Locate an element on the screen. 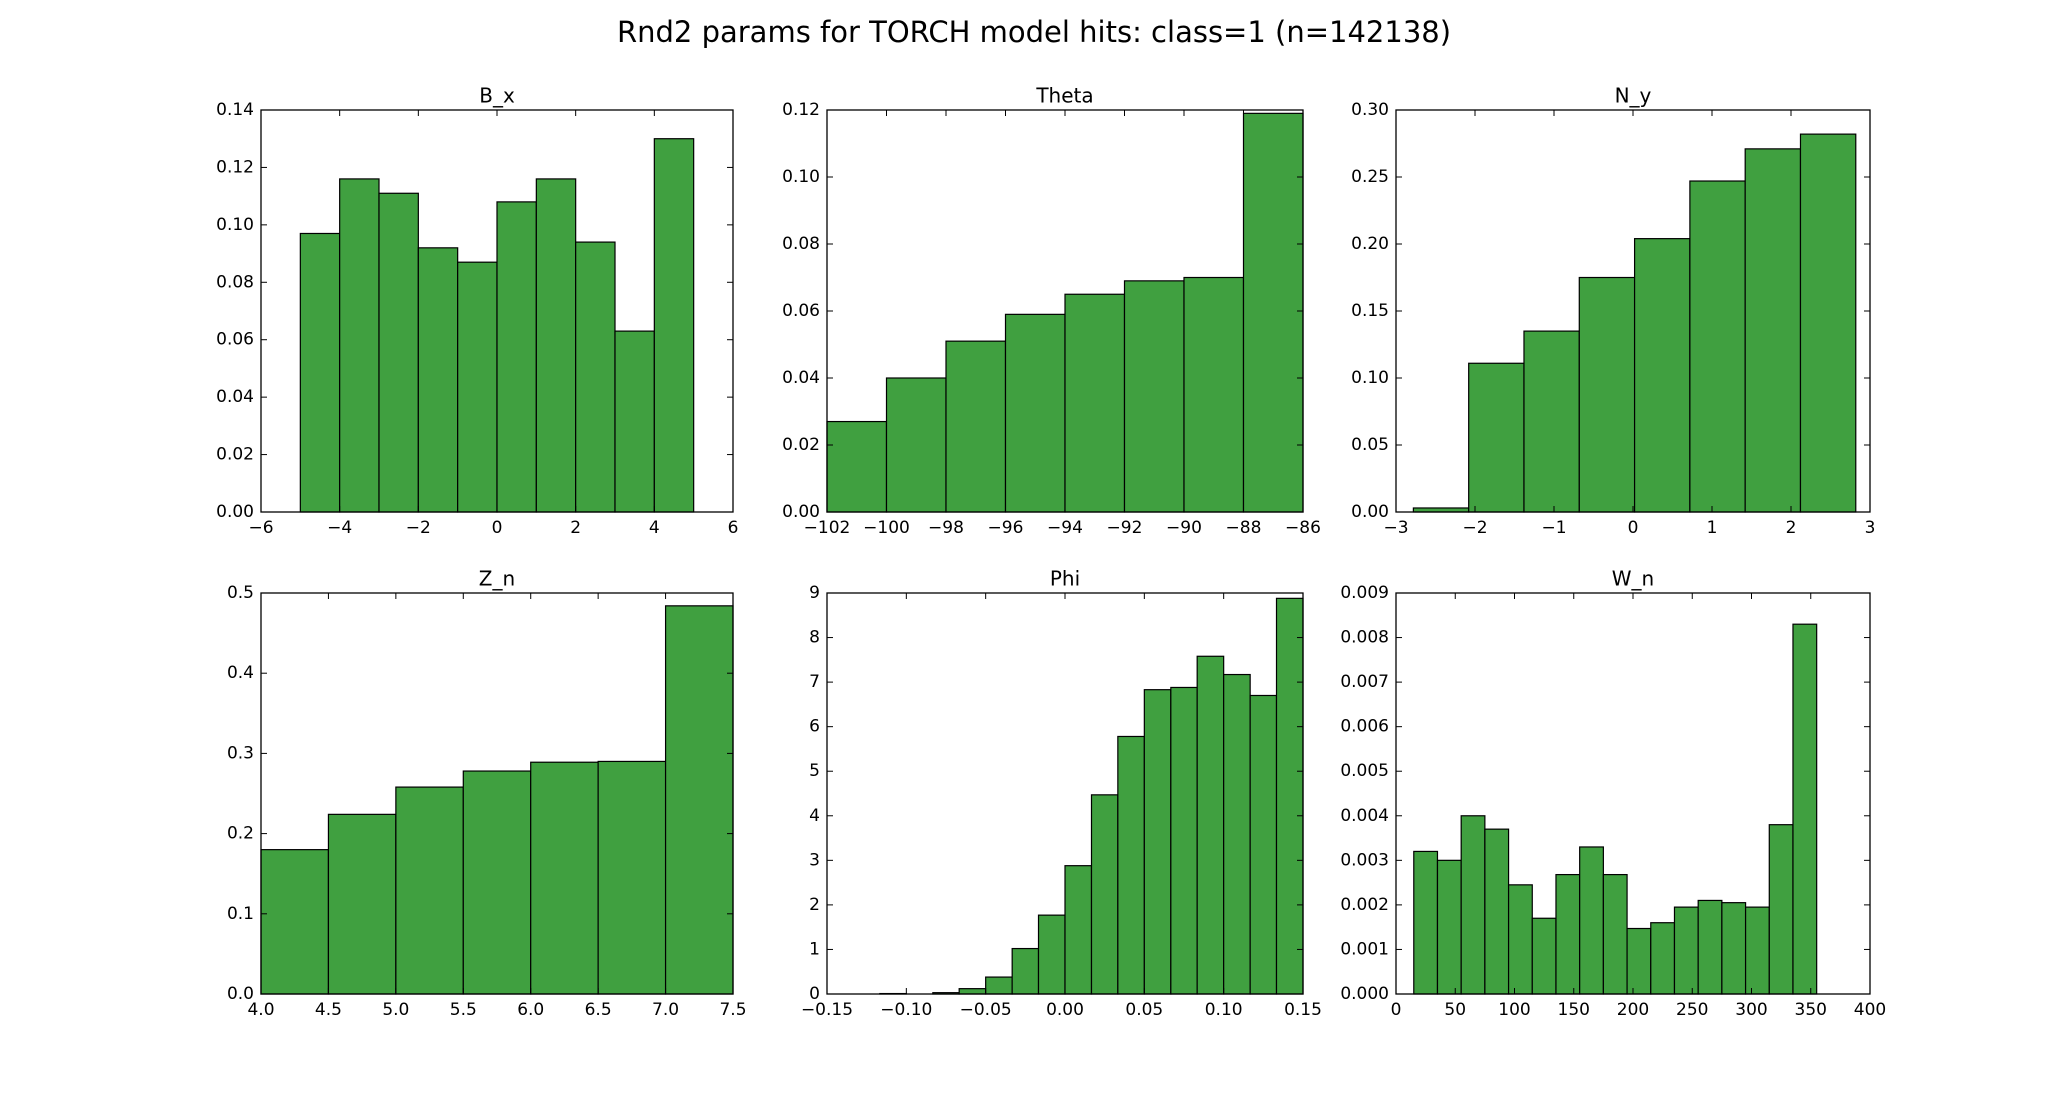  x-tick-label: −6 is located at coordinates (260, 528).